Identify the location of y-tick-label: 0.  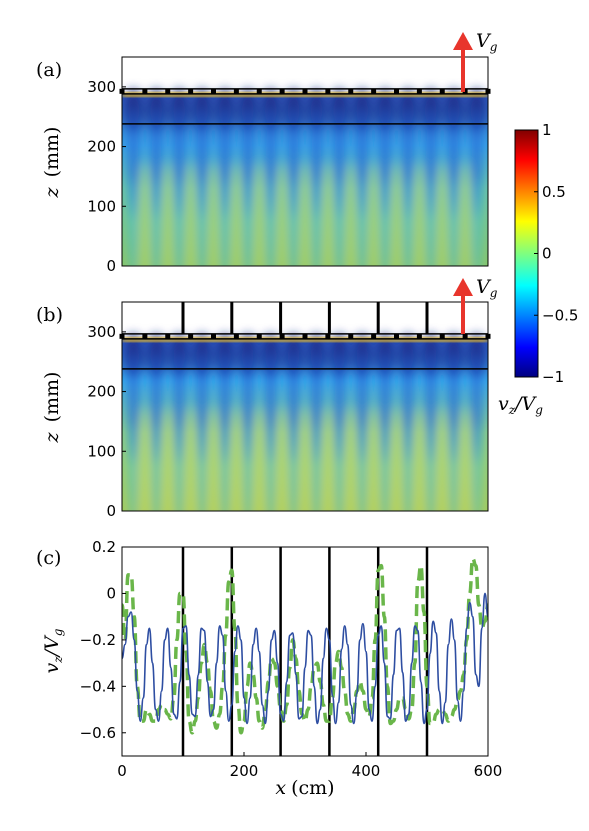
(111, 266).